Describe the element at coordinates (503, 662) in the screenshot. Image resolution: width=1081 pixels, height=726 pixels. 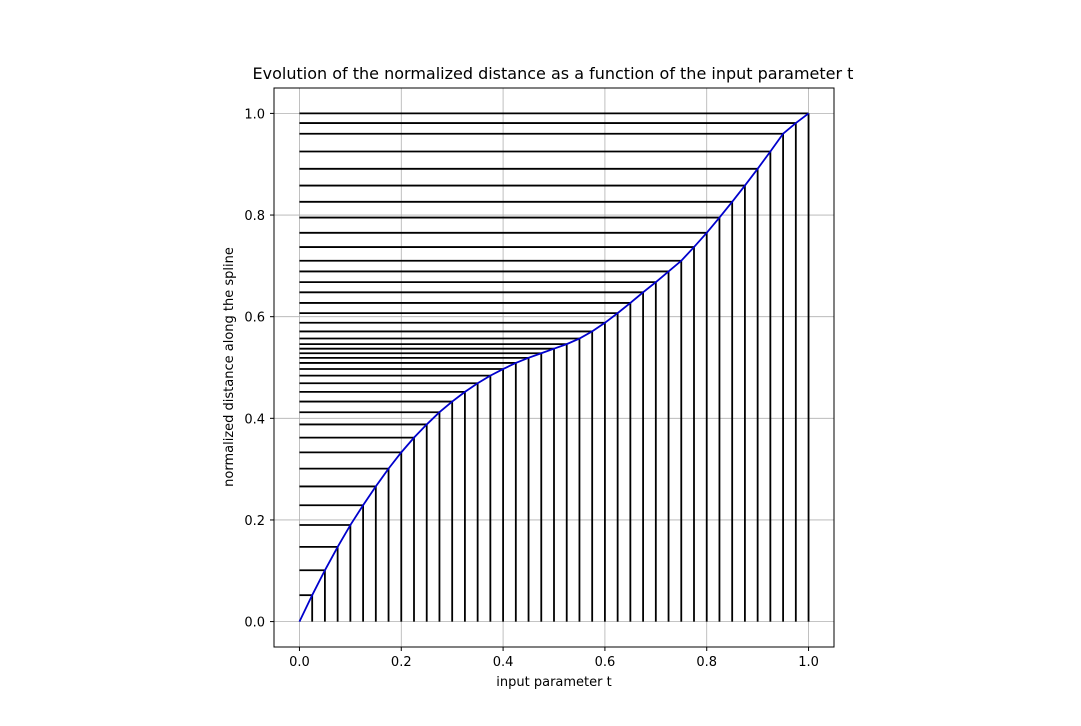
I see `x-tick-label: 0.4` at that location.